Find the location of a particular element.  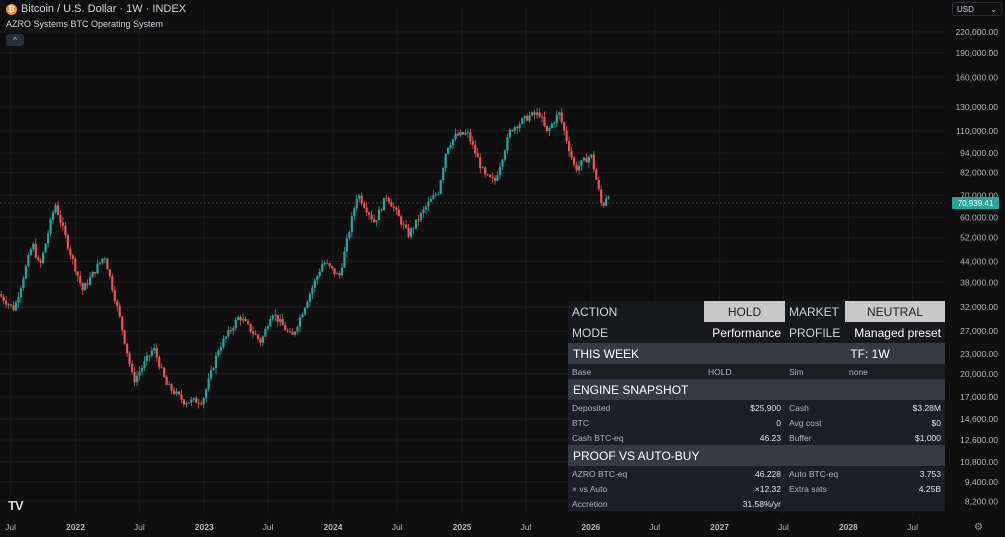

symbol-title: Bitcoin / U.S. Dollar · 1W · INDEX is located at coordinates (104, 9).